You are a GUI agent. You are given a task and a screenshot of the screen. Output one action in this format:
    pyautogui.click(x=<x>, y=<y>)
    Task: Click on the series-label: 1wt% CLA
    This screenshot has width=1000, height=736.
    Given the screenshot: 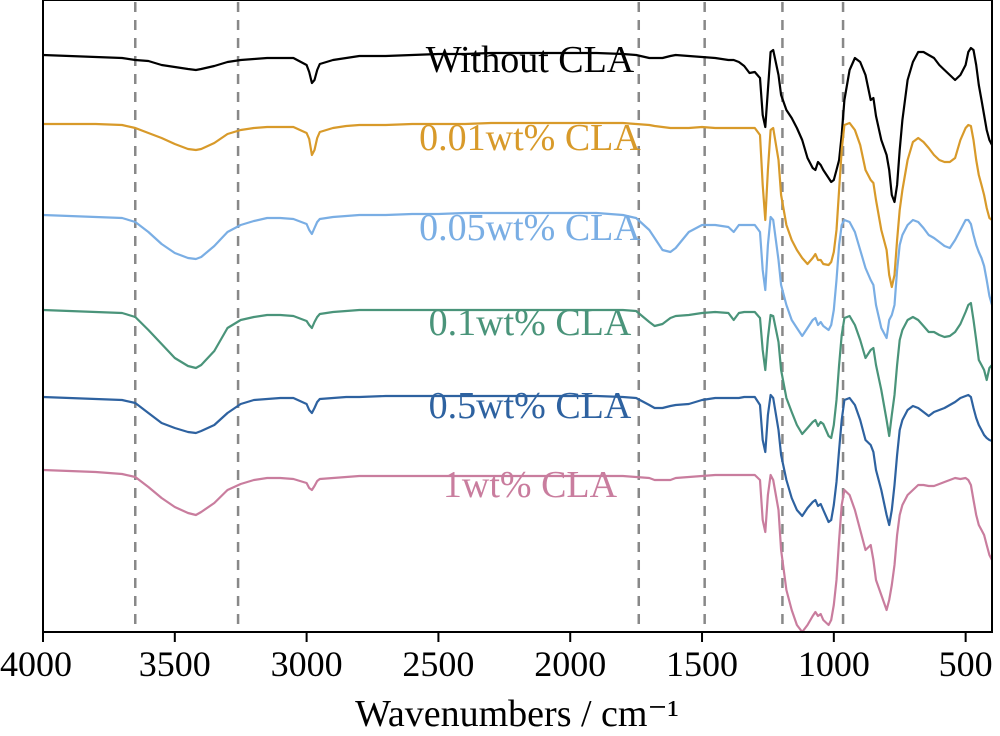 What is the action you would take?
    pyautogui.click(x=530, y=485)
    